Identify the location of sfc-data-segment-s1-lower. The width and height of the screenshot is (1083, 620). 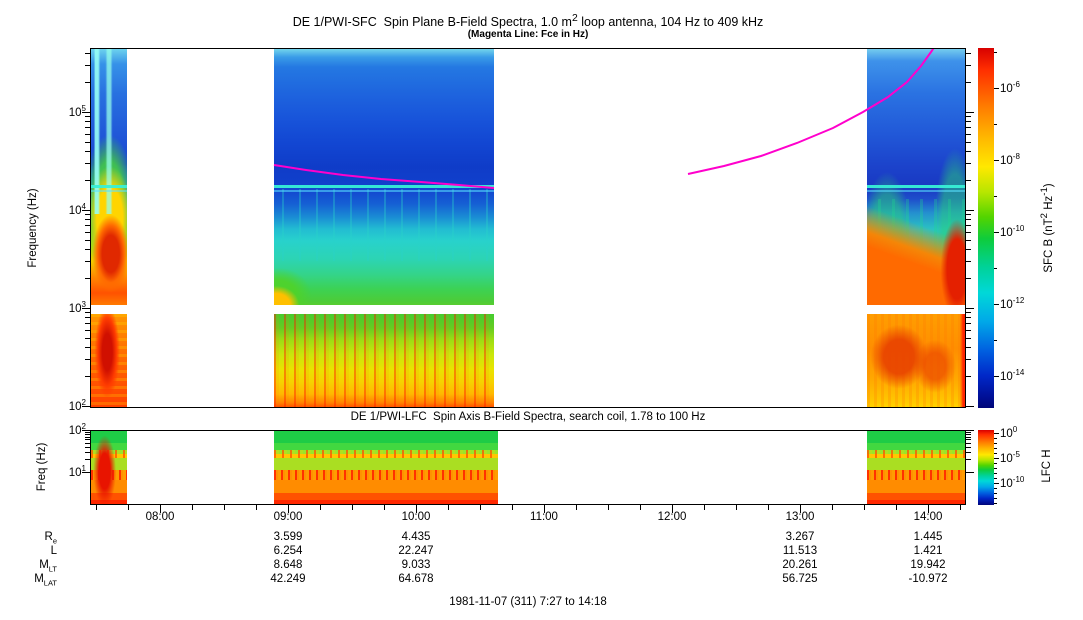
(109, 360).